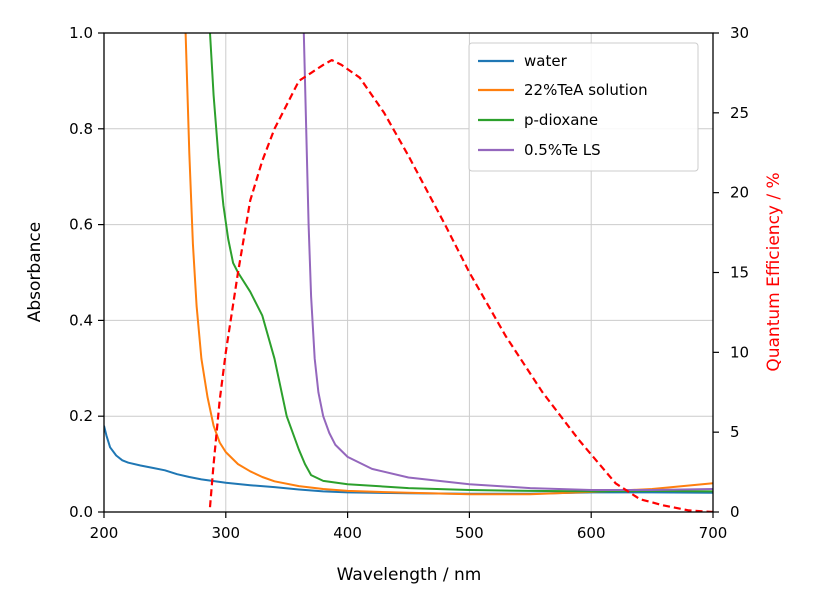 Image resolution: width=813 pixels, height=610 pixels. Describe the element at coordinates (81, 320) in the screenshot. I see `y-tick-label-0.4: 0.4` at that location.